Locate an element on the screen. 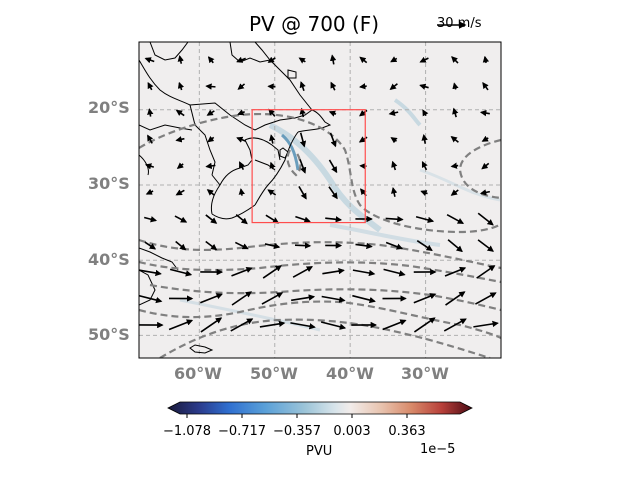 The width and height of the screenshot is (640, 480). map-title: PV @ 700 (F) is located at coordinates (314, 24).